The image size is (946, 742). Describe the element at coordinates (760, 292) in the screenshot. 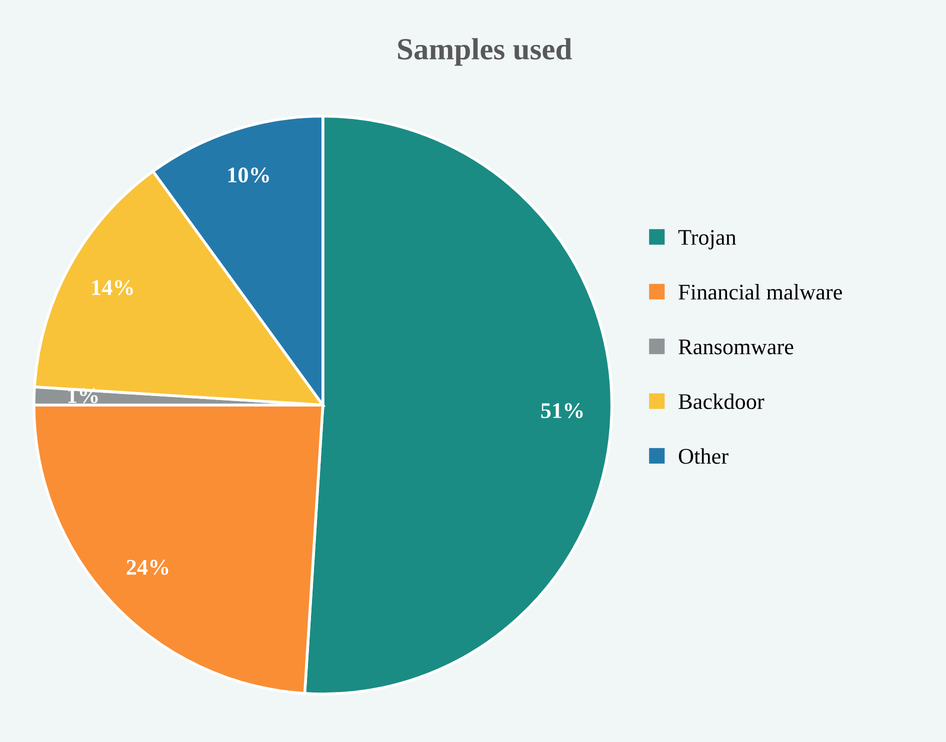

I see `legend-label: Financial malware` at that location.